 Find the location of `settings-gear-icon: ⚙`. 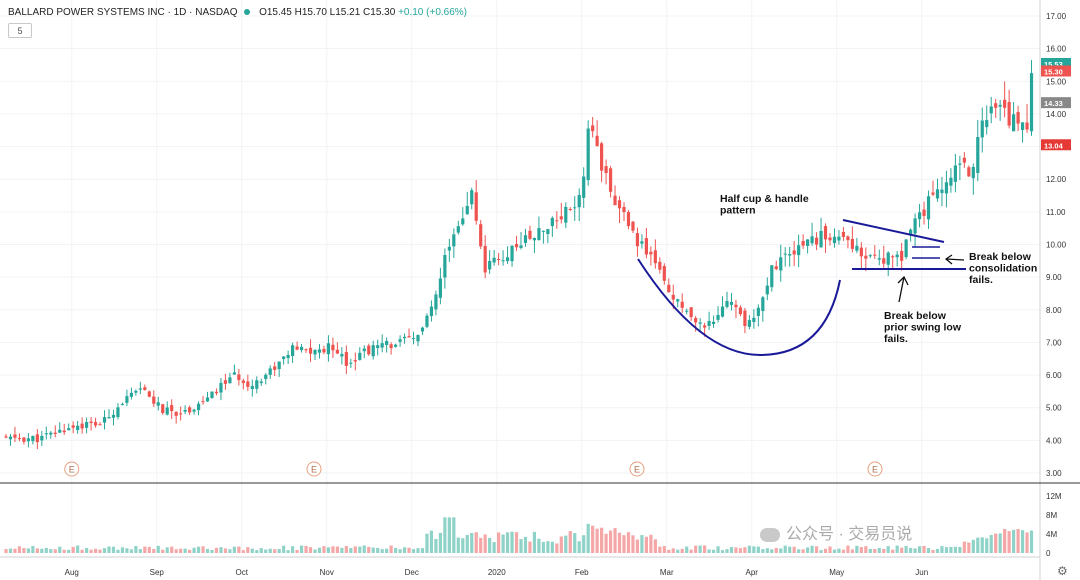

settings-gear-icon: ⚙ is located at coordinates (1062, 571).